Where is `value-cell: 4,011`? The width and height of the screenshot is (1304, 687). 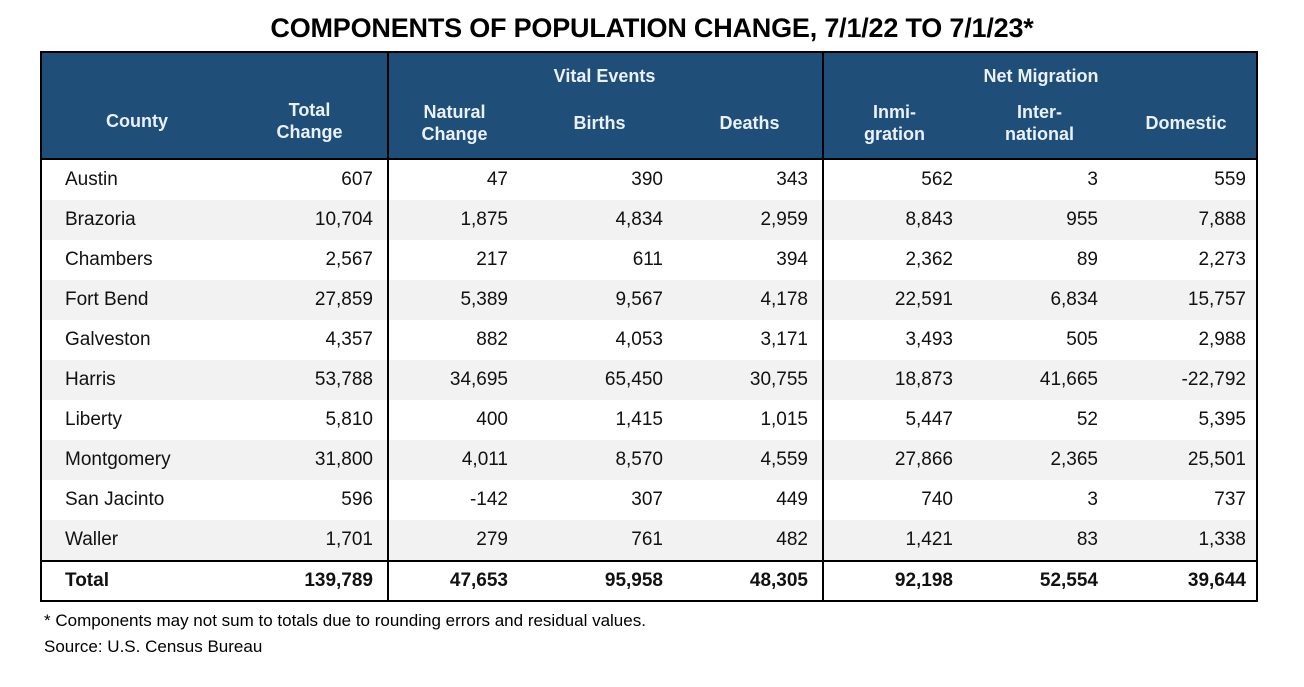 value-cell: 4,011 is located at coordinates (484, 459).